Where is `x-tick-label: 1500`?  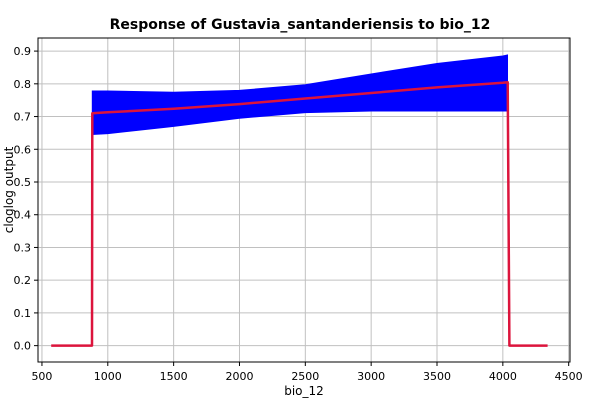 x-tick-label: 1500 is located at coordinates (174, 376).